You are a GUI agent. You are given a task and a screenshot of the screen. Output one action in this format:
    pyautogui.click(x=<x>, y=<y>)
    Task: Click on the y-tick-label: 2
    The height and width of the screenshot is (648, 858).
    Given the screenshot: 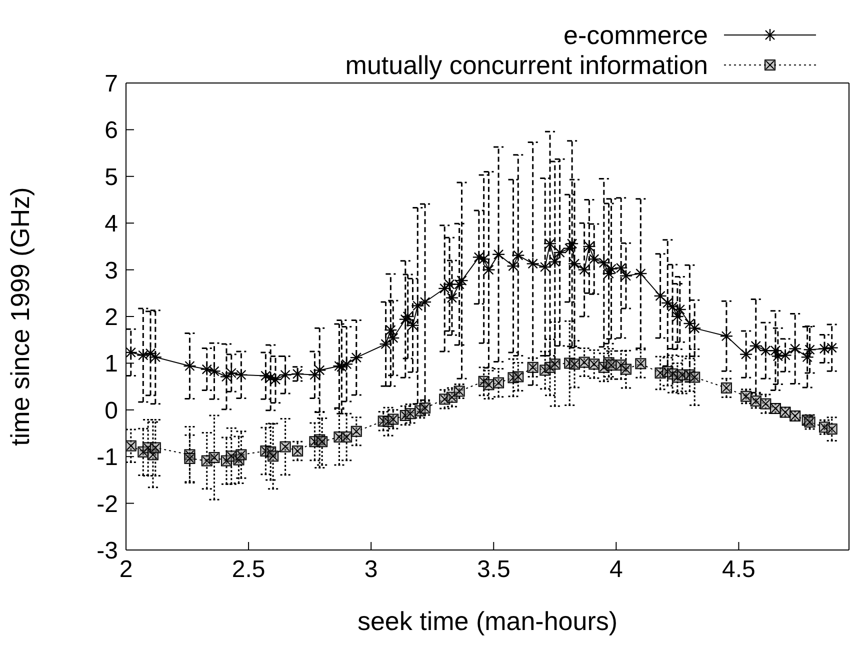 What is the action you would take?
    pyautogui.click(x=111, y=318)
    